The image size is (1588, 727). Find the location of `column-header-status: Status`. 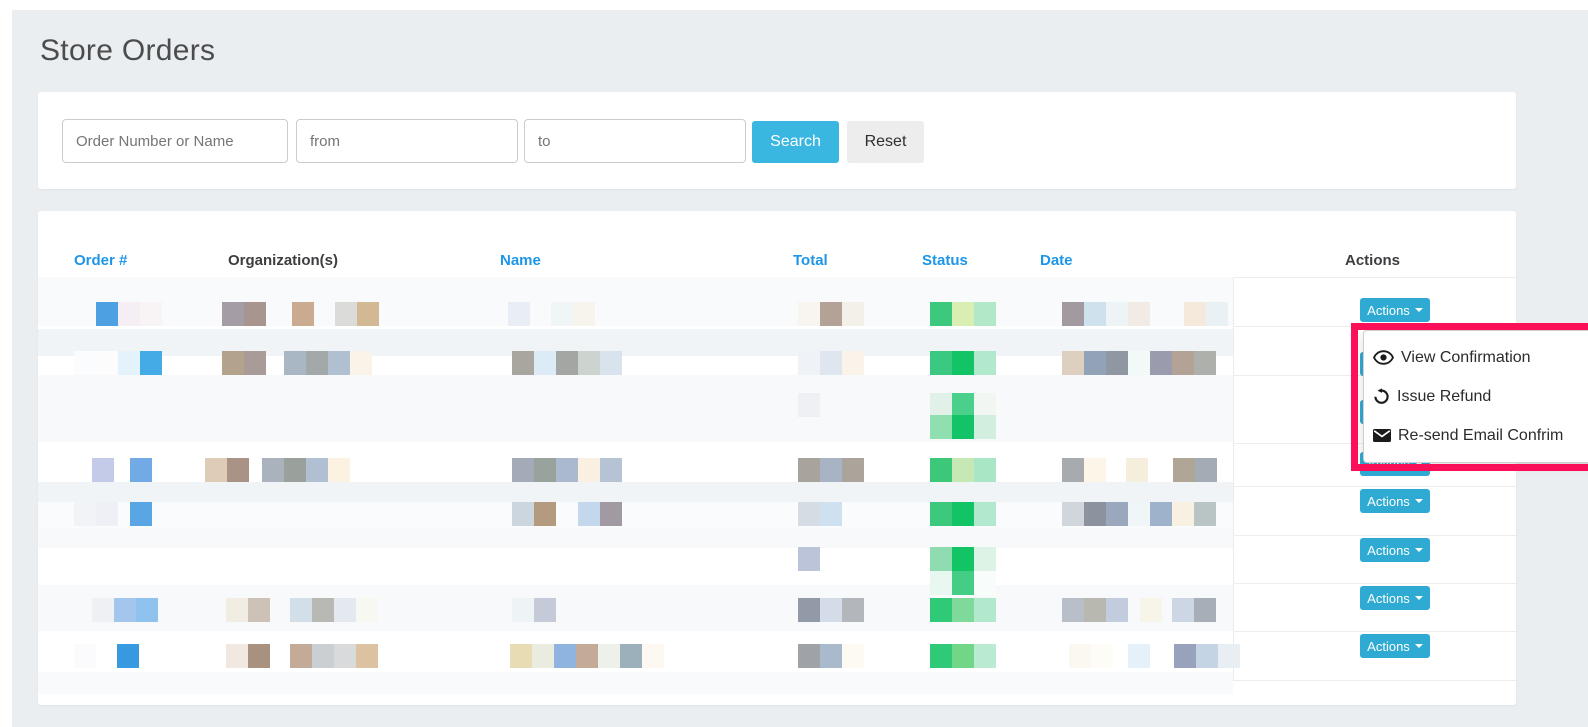

column-header-status: Status is located at coordinates (945, 260).